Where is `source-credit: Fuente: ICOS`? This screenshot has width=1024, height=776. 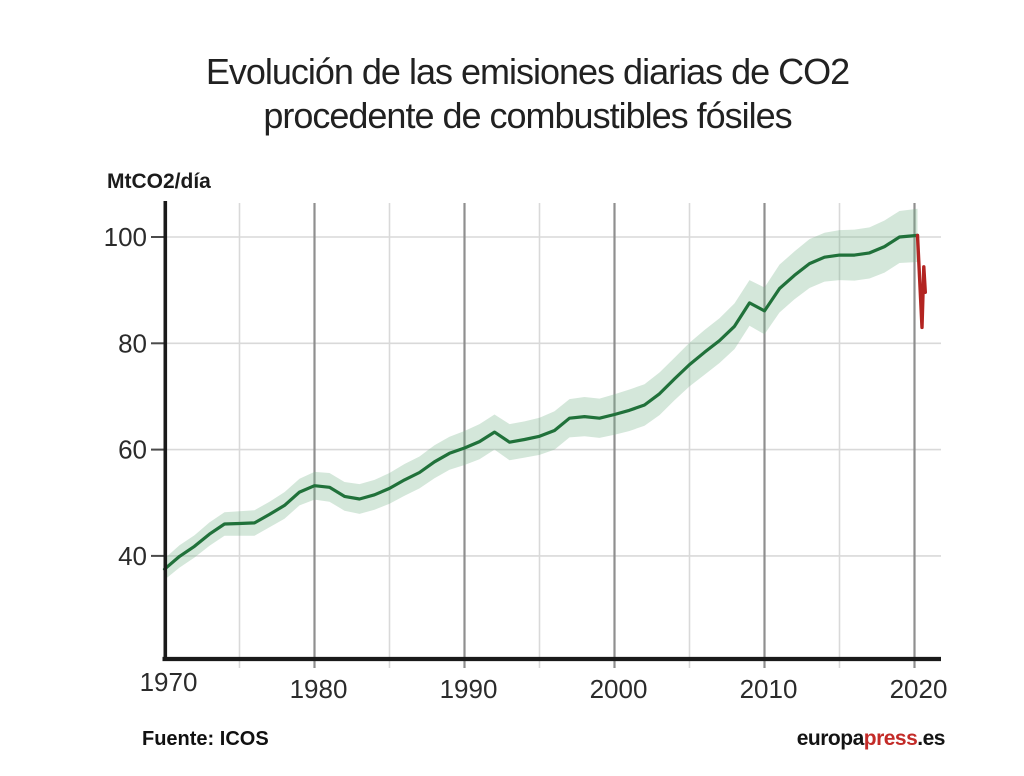 source-credit: Fuente: ICOS is located at coordinates (205, 739).